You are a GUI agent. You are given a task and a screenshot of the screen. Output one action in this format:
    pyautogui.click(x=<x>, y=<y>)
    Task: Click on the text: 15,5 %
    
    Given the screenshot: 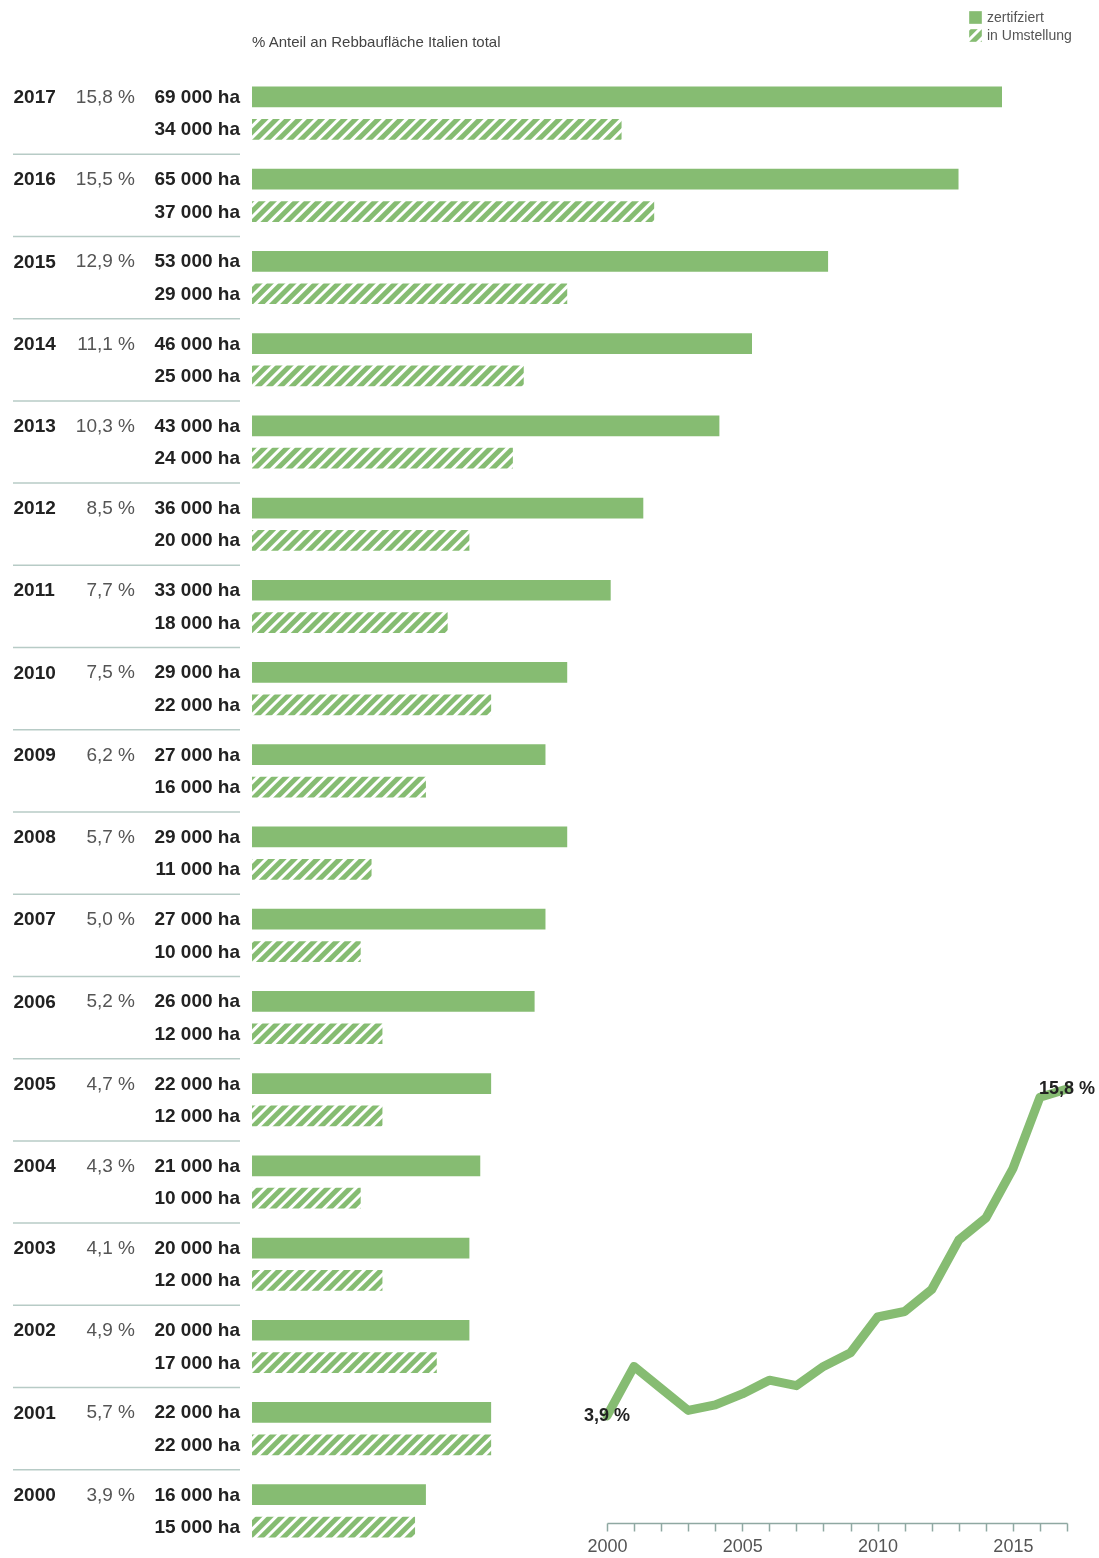 What is the action you would take?
    pyautogui.click(x=105, y=179)
    